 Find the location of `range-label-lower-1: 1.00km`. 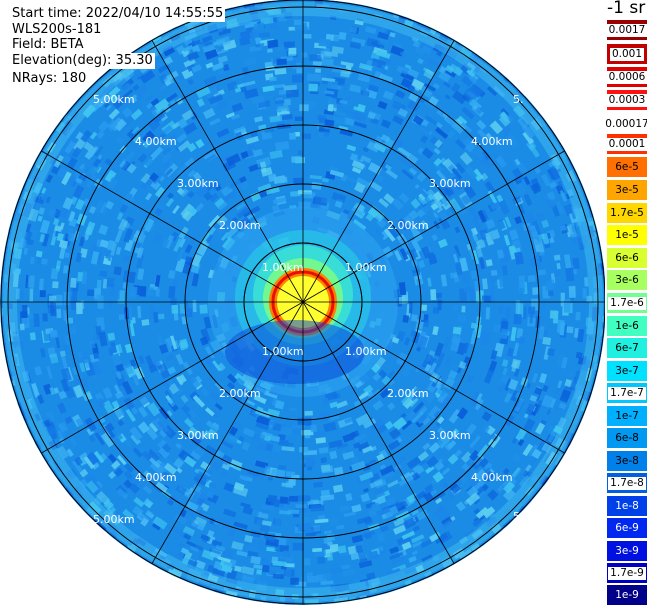

range-label-lower-1: 1.00km is located at coordinates (283, 351).